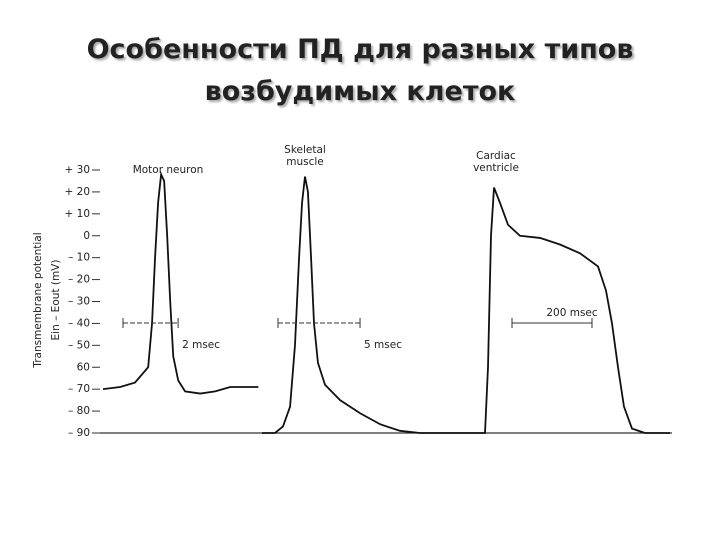 This screenshot has width=720, height=540. Describe the element at coordinates (56, 300) in the screenshot. I see `y-axis-label: Ein – Eout (mV)` at that location.